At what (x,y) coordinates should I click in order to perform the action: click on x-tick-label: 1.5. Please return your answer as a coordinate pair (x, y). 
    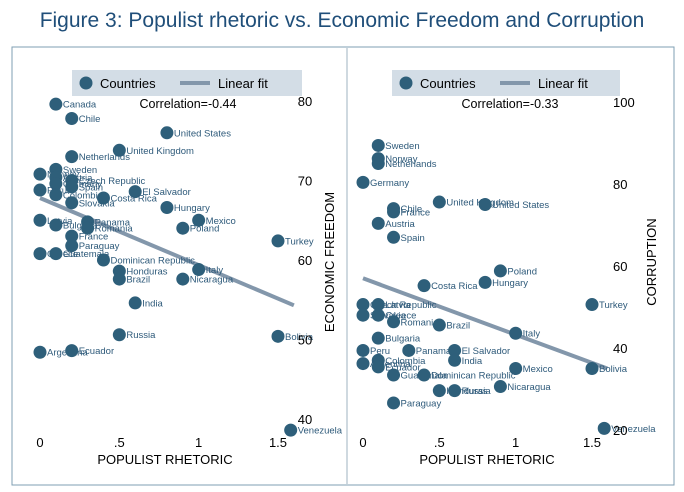
    Looking at the image, I should click on (278, 442).